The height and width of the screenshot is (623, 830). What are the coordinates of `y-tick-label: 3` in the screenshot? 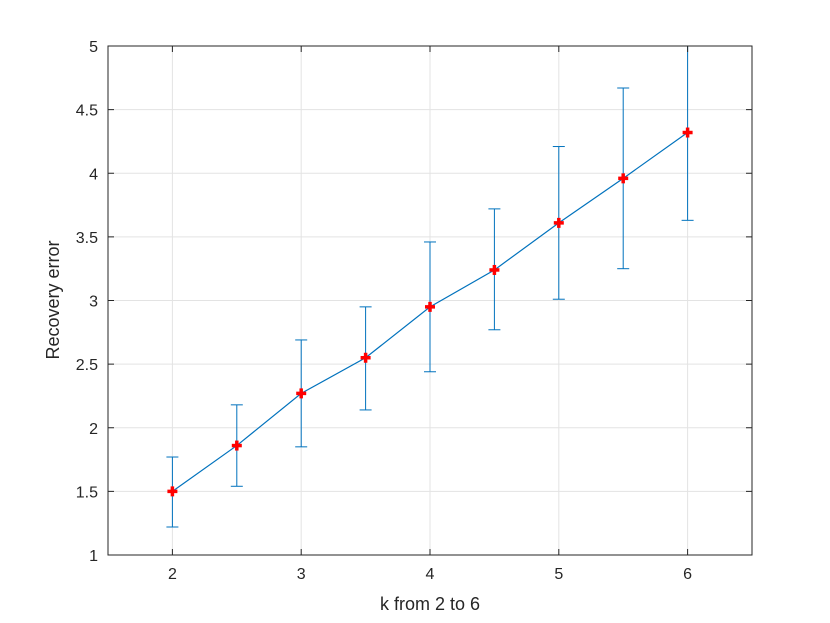 It's located at (93, 302).